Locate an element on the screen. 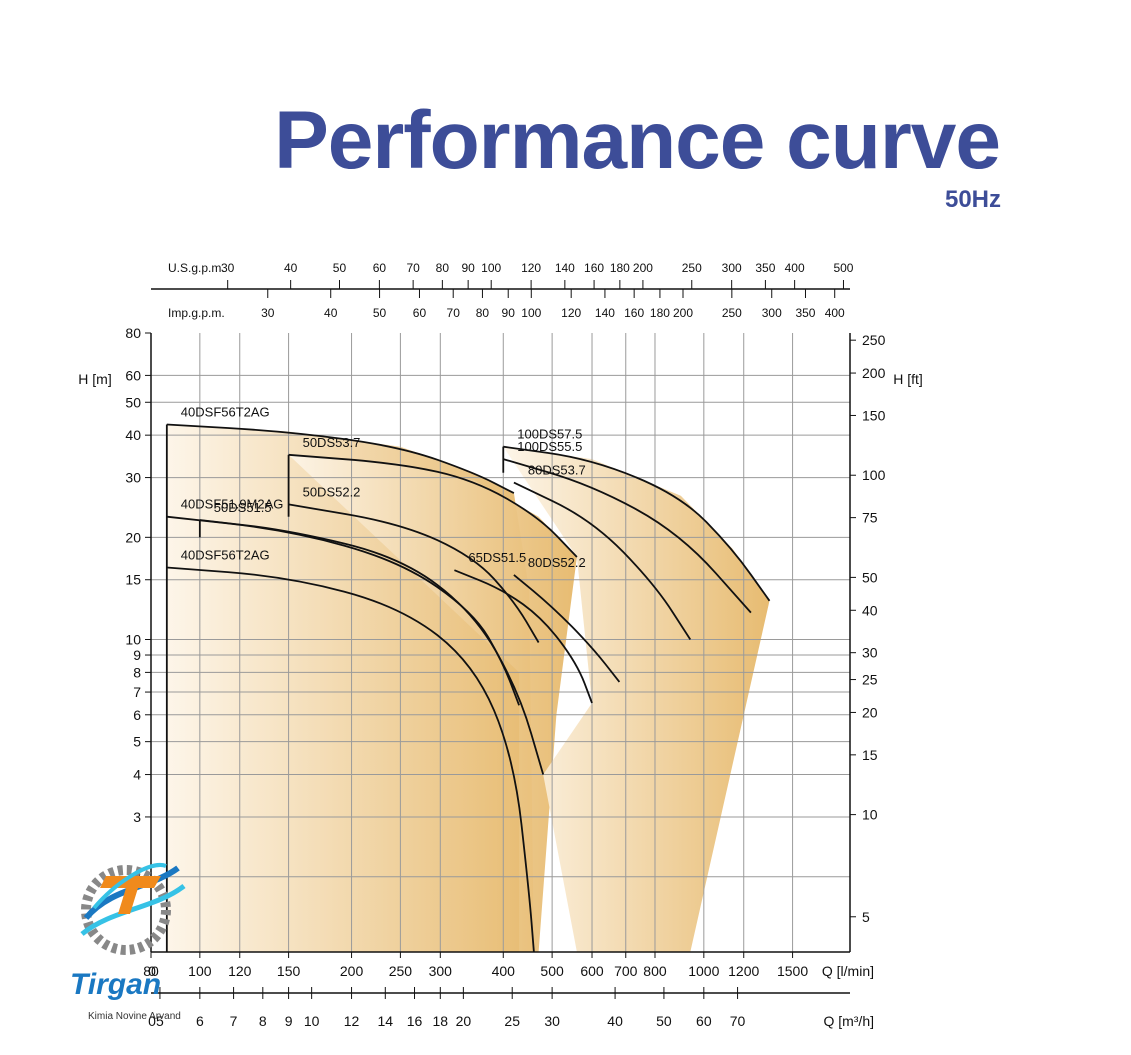  lpm-tick-label: 80 is located at coordinates (151, 971).